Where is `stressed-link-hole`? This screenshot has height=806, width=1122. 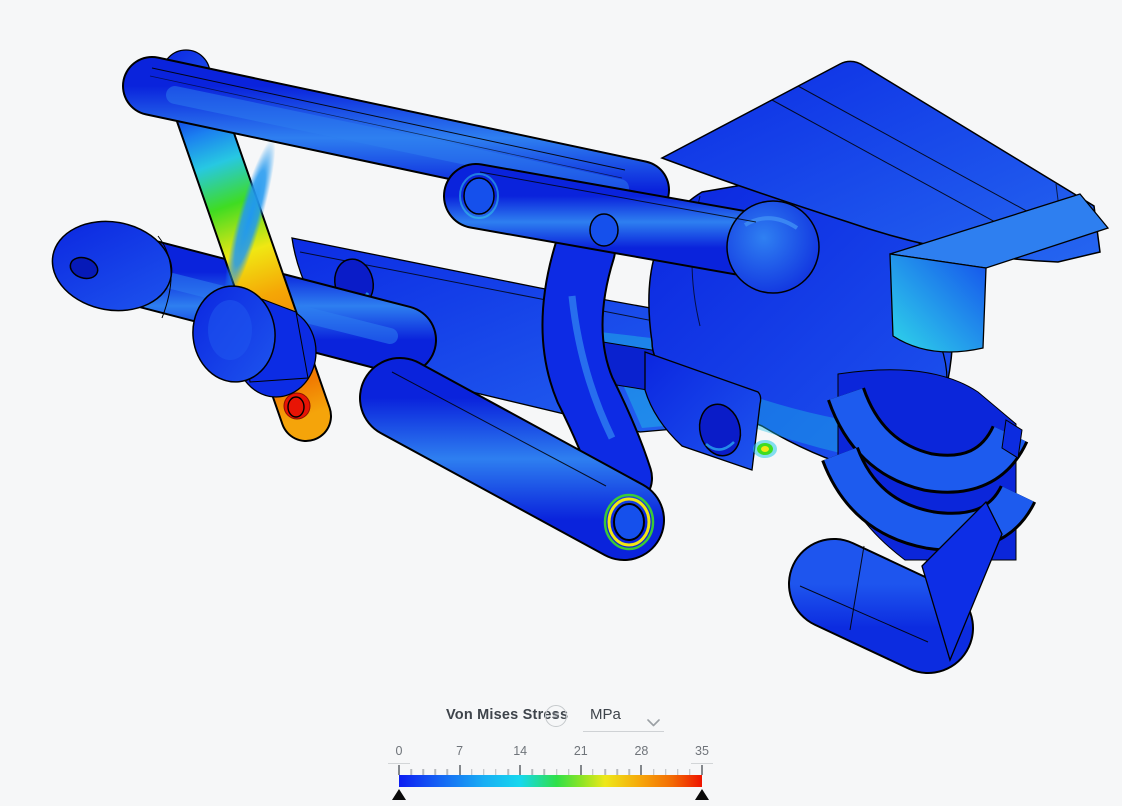
stressed-link-hole is located at coordinates (296, 407).